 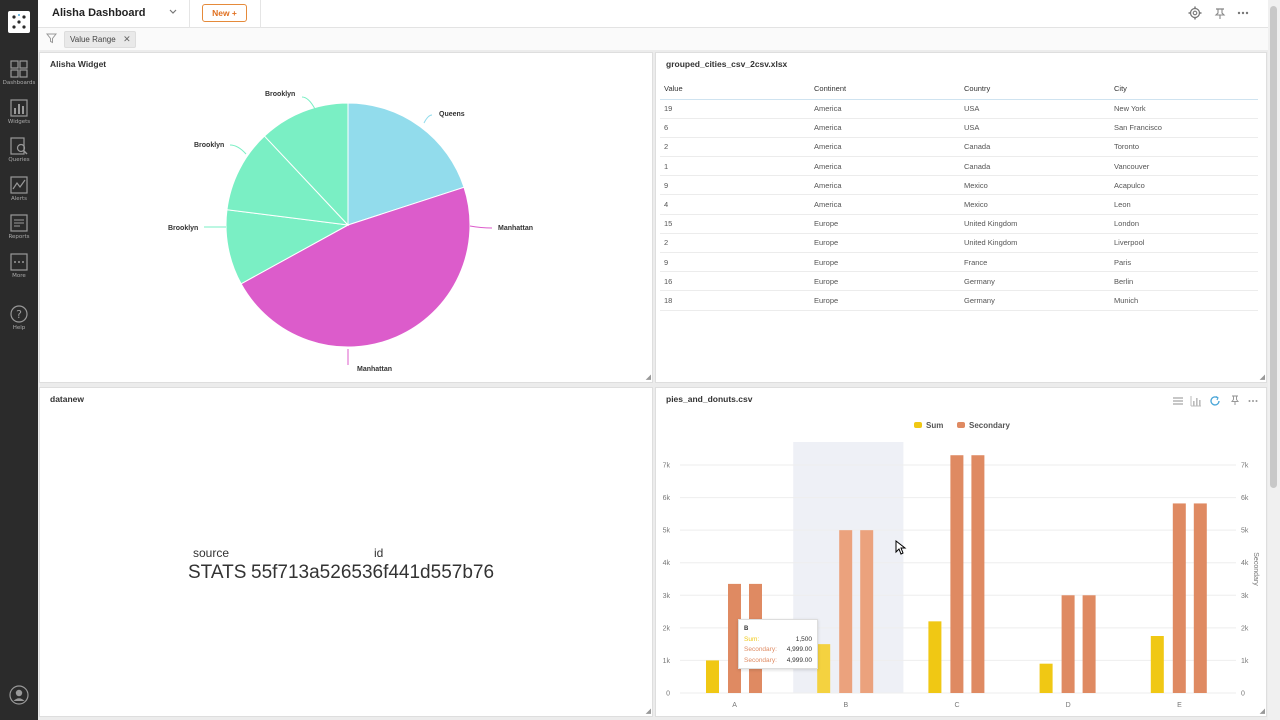 What do you see at coordinates (1035, 243) in the screenshot?
I see `table-cell: United Kingdom` at bounding box center [1035, 243].